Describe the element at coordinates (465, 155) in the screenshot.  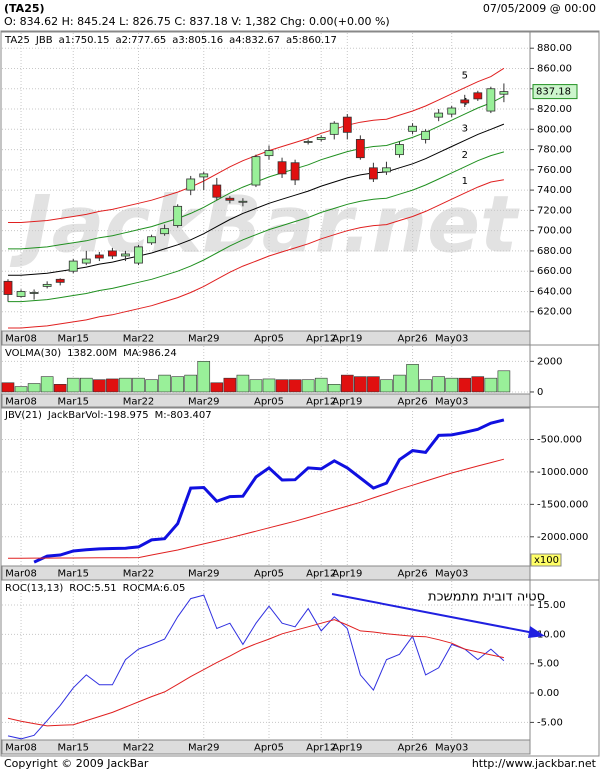
I see `band-label: 2` at that location.